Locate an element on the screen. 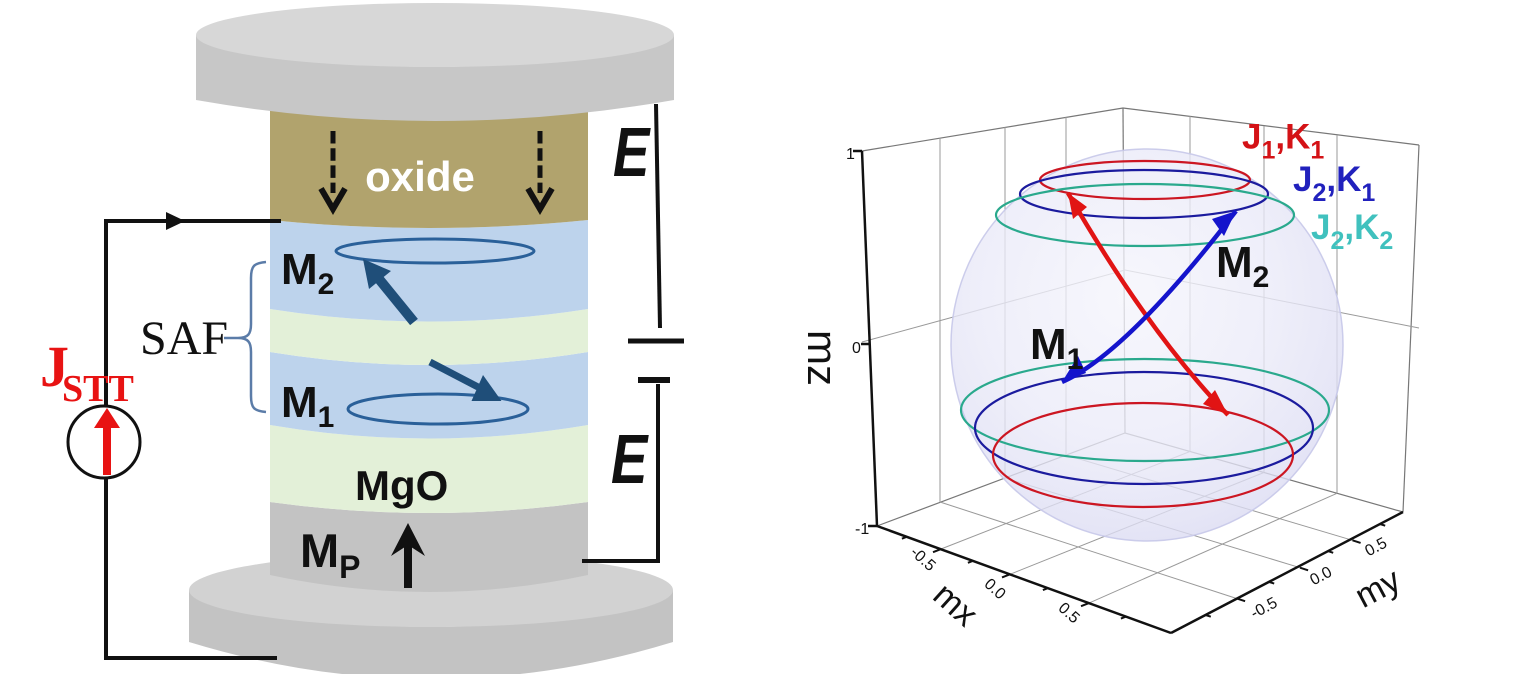 The width and height of the screenshot is (1538, 674). svg-text: STT is located at coordinates (98, 389).